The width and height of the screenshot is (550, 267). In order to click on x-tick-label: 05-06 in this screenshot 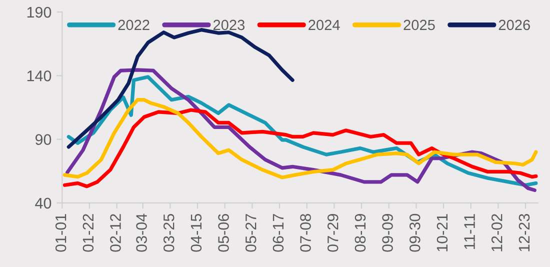, I will do `click(223, 233)`.